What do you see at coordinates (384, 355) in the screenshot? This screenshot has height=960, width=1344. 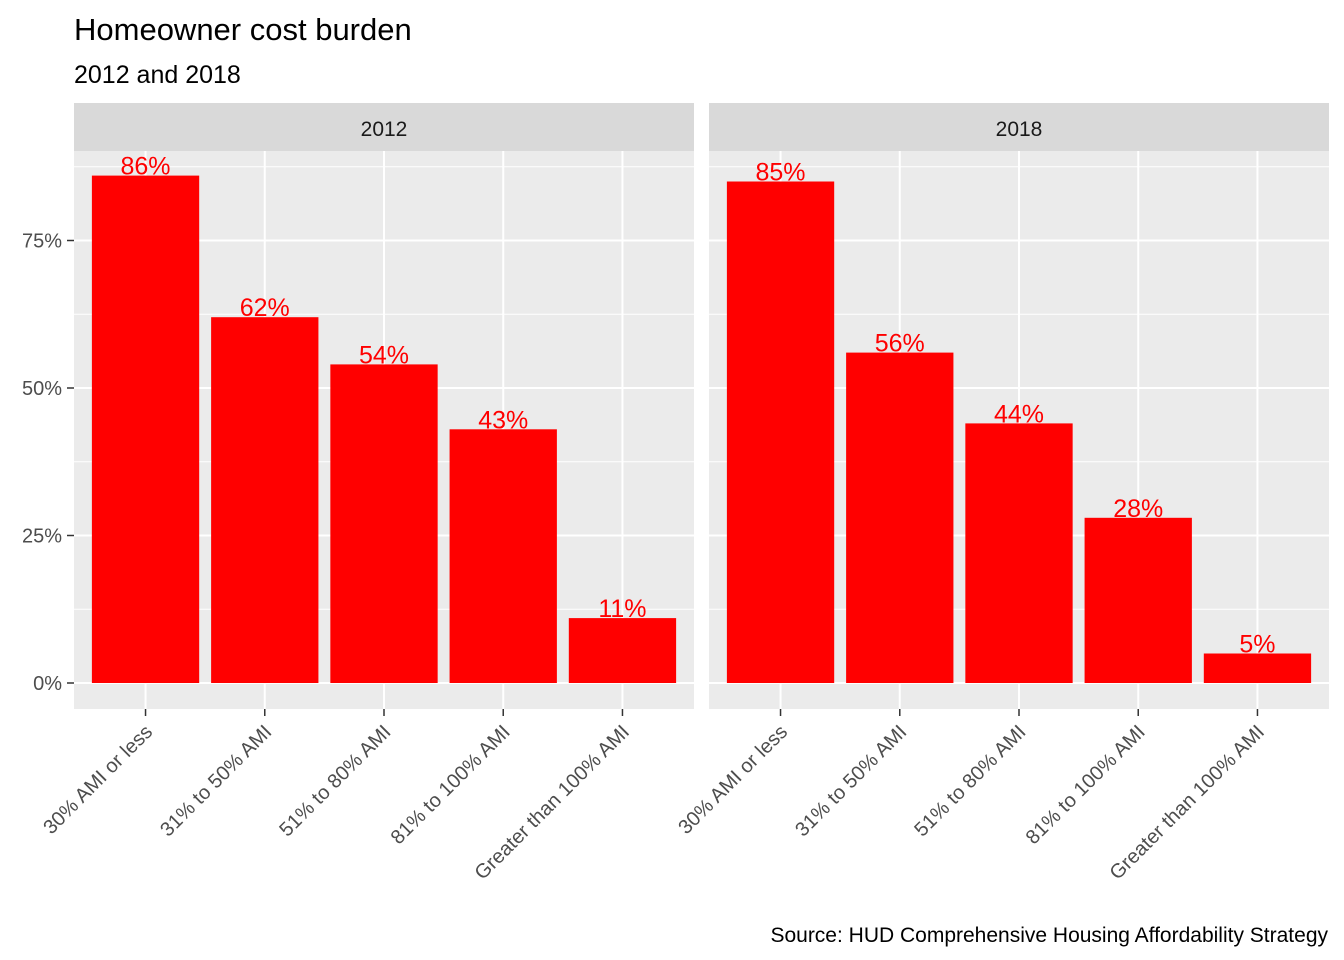 I see `data-label: 54%` at bounding box center [384, 355].